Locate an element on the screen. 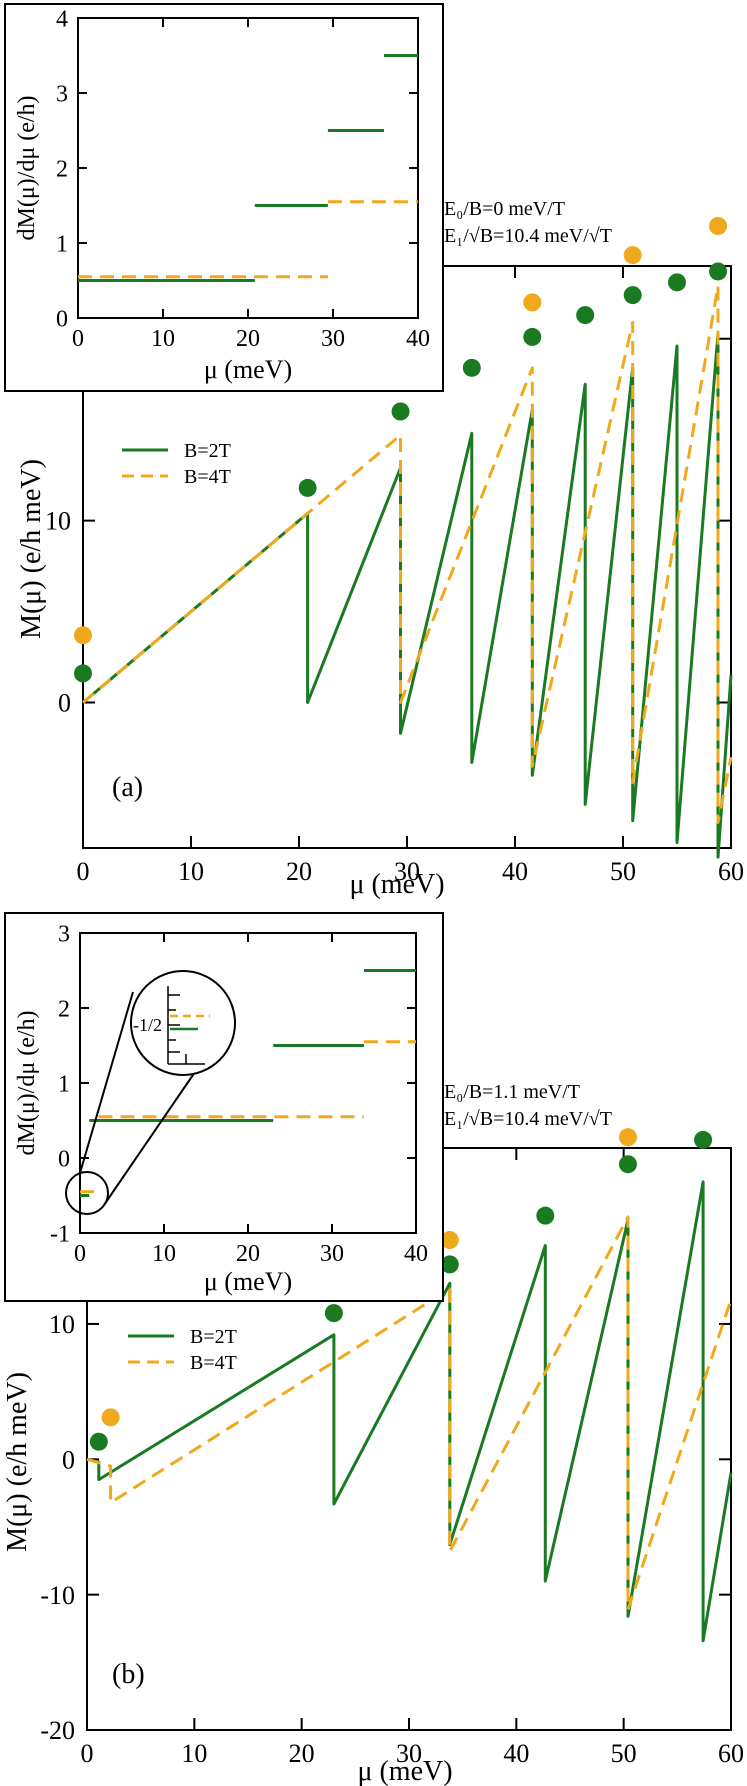  panel-b-param-2: E₁/√B=10.4 meV/√T is located at coordinates (528, 1119).